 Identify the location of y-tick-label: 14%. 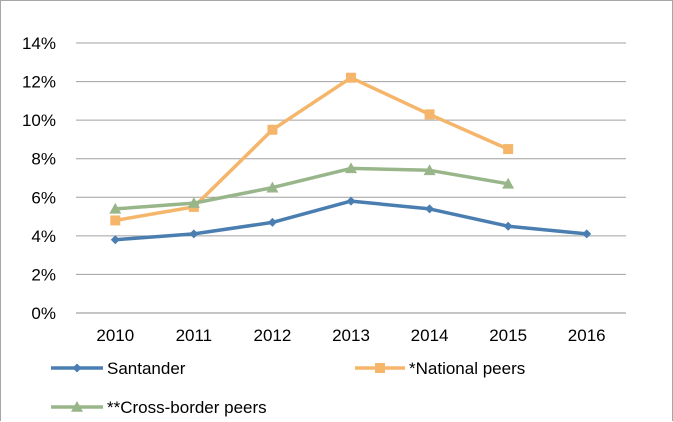
(39, 43).